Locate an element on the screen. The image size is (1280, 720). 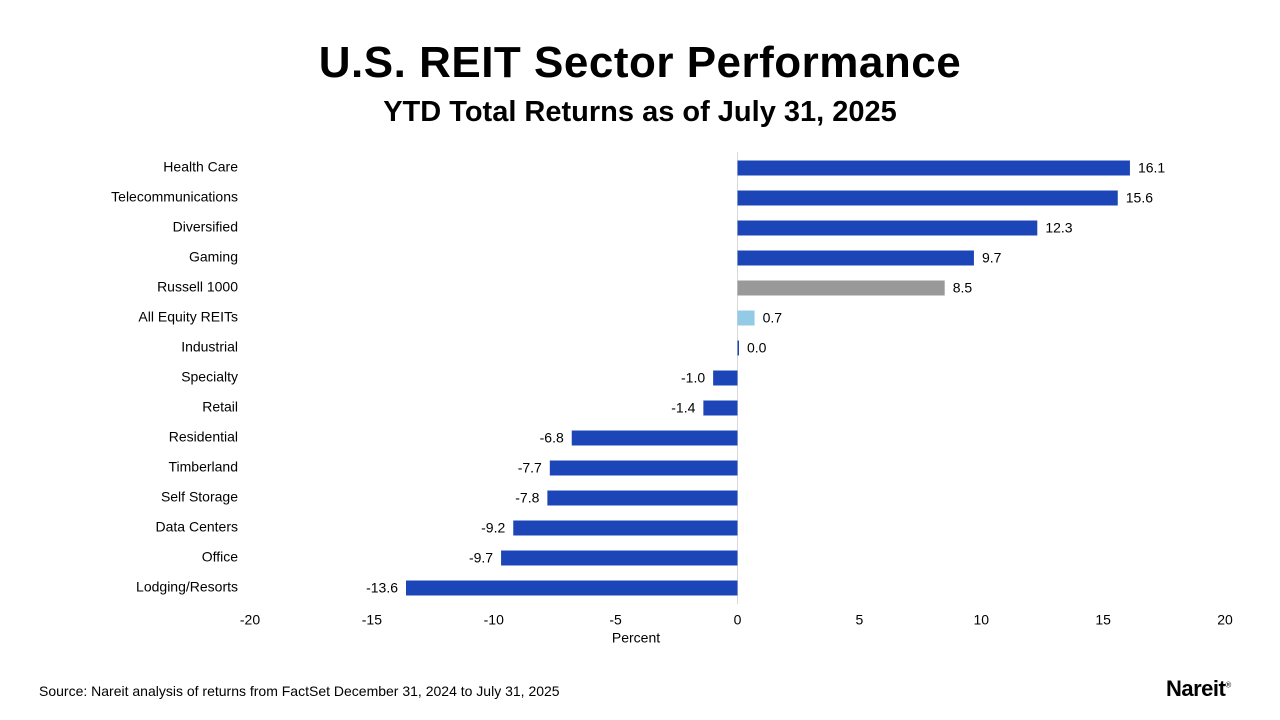
value-label: -1.0 is located at coordinates (693, 378).